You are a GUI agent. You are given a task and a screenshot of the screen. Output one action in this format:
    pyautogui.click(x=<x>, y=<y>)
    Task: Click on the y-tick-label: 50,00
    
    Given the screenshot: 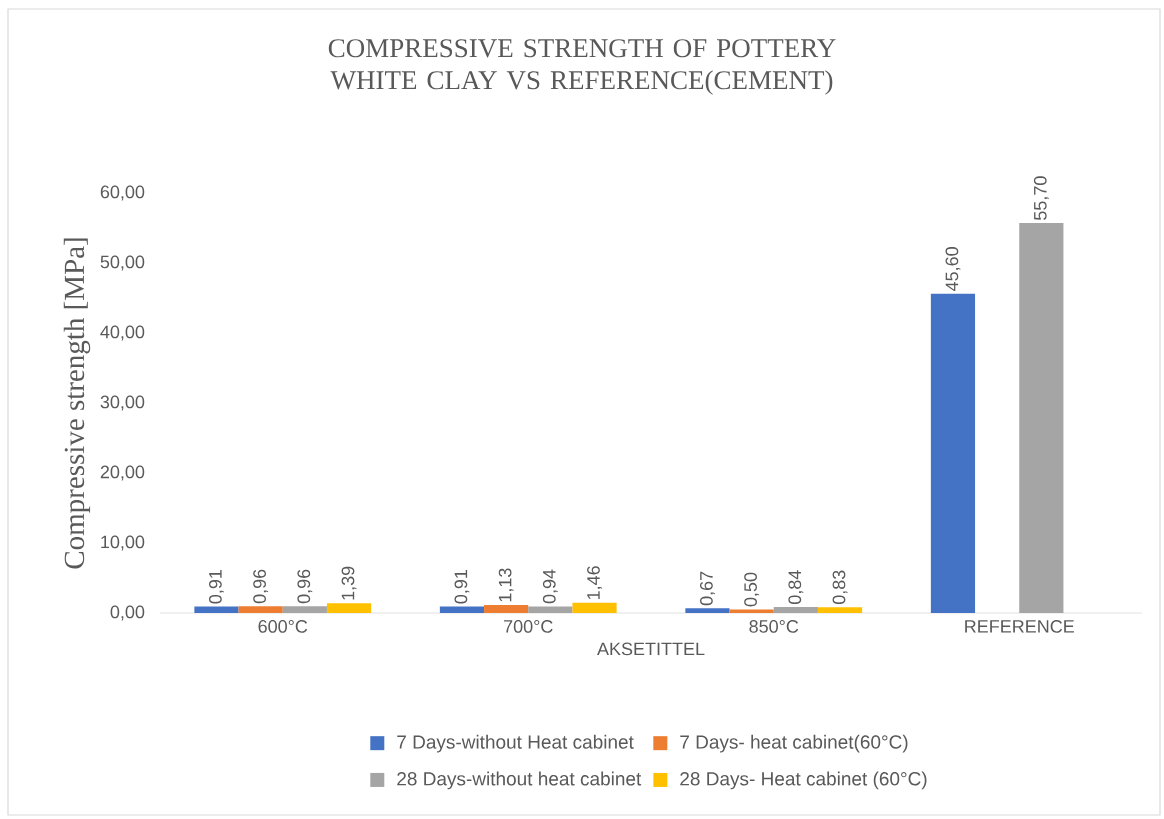 What is the action you would take?
    pyautogui.click(x=122, y=263)
    